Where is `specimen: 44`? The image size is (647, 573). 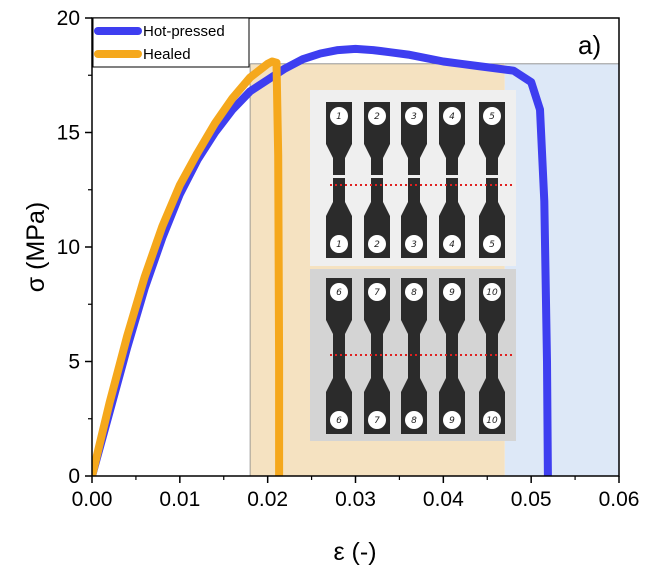 specimen: 44 is located at coordinates (452, 180).